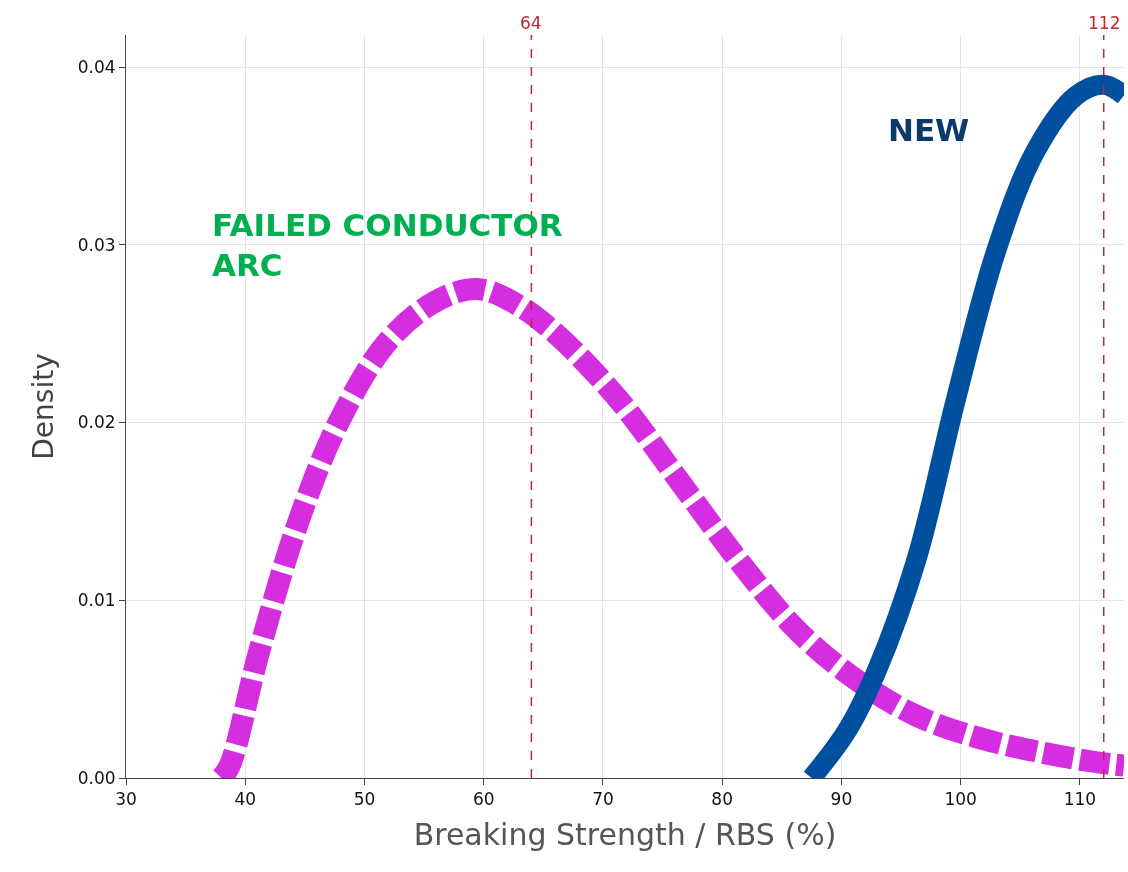 The width and height of the screenshot is (1128, 872). I want to click on y-axis-title: Density, so click(44, 406).